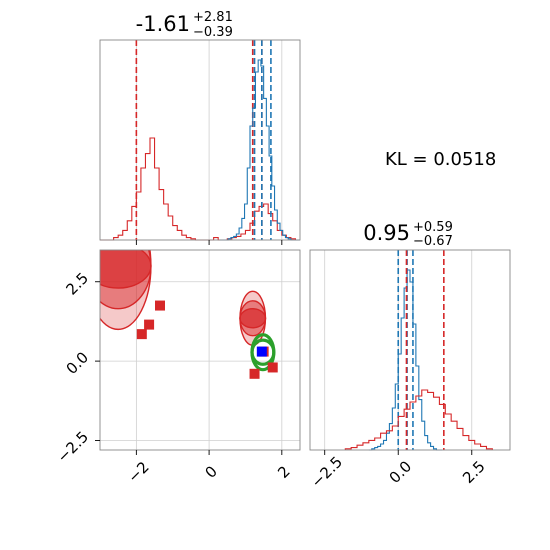  I want to click on kl-annotation: KL = 0.0518, so click(440, 159).